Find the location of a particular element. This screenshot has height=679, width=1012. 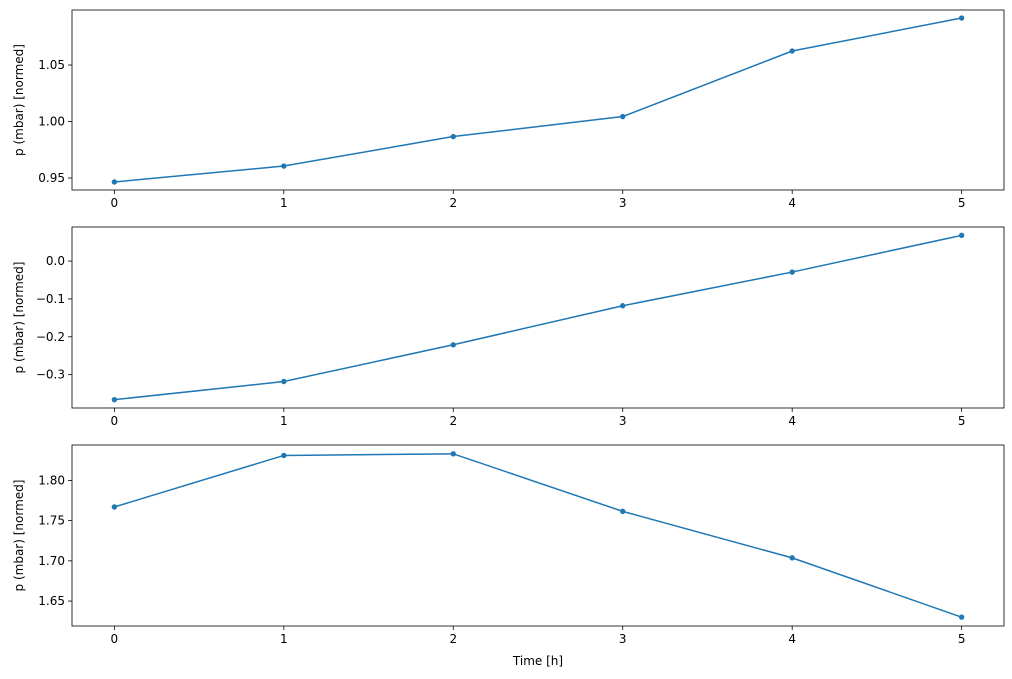

x-axis-label: Time [h] is located at coordinates (537, 661).